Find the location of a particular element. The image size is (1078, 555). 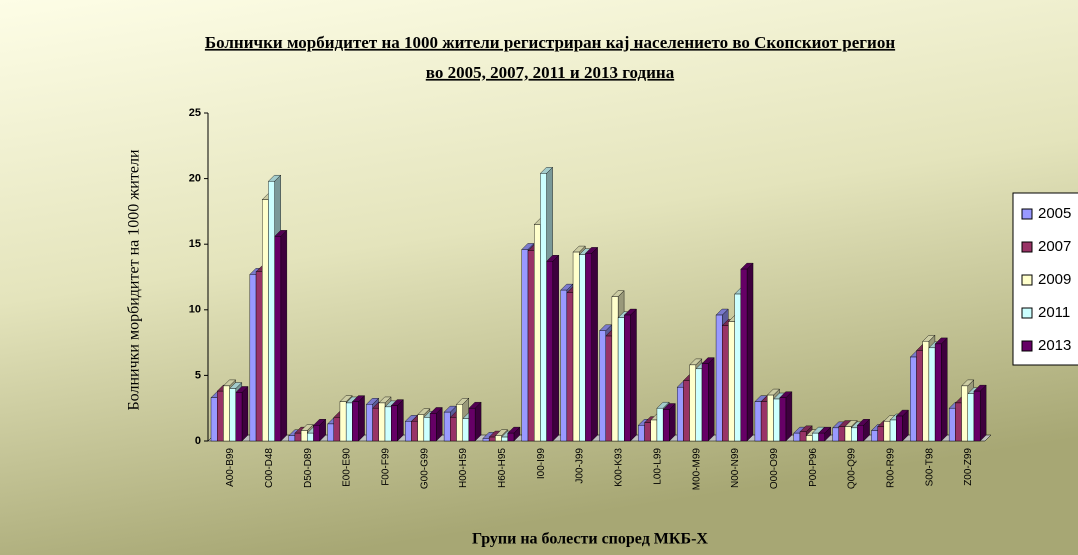

x-tick-label: G00-G99 is located at coordinates (424, 469).